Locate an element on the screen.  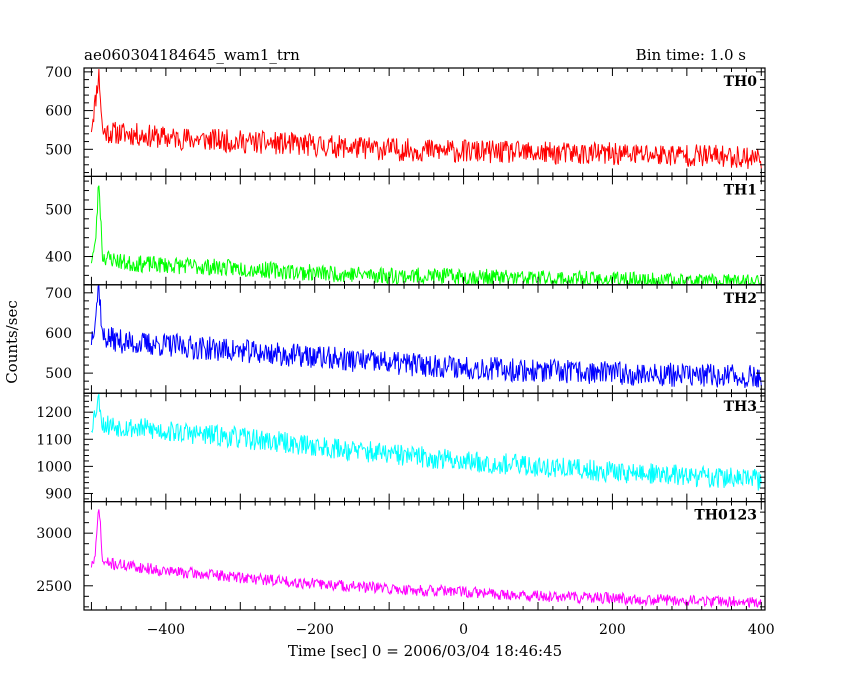
panel-th2: TH2 500 600 700 is located at coordinates (405, 339).